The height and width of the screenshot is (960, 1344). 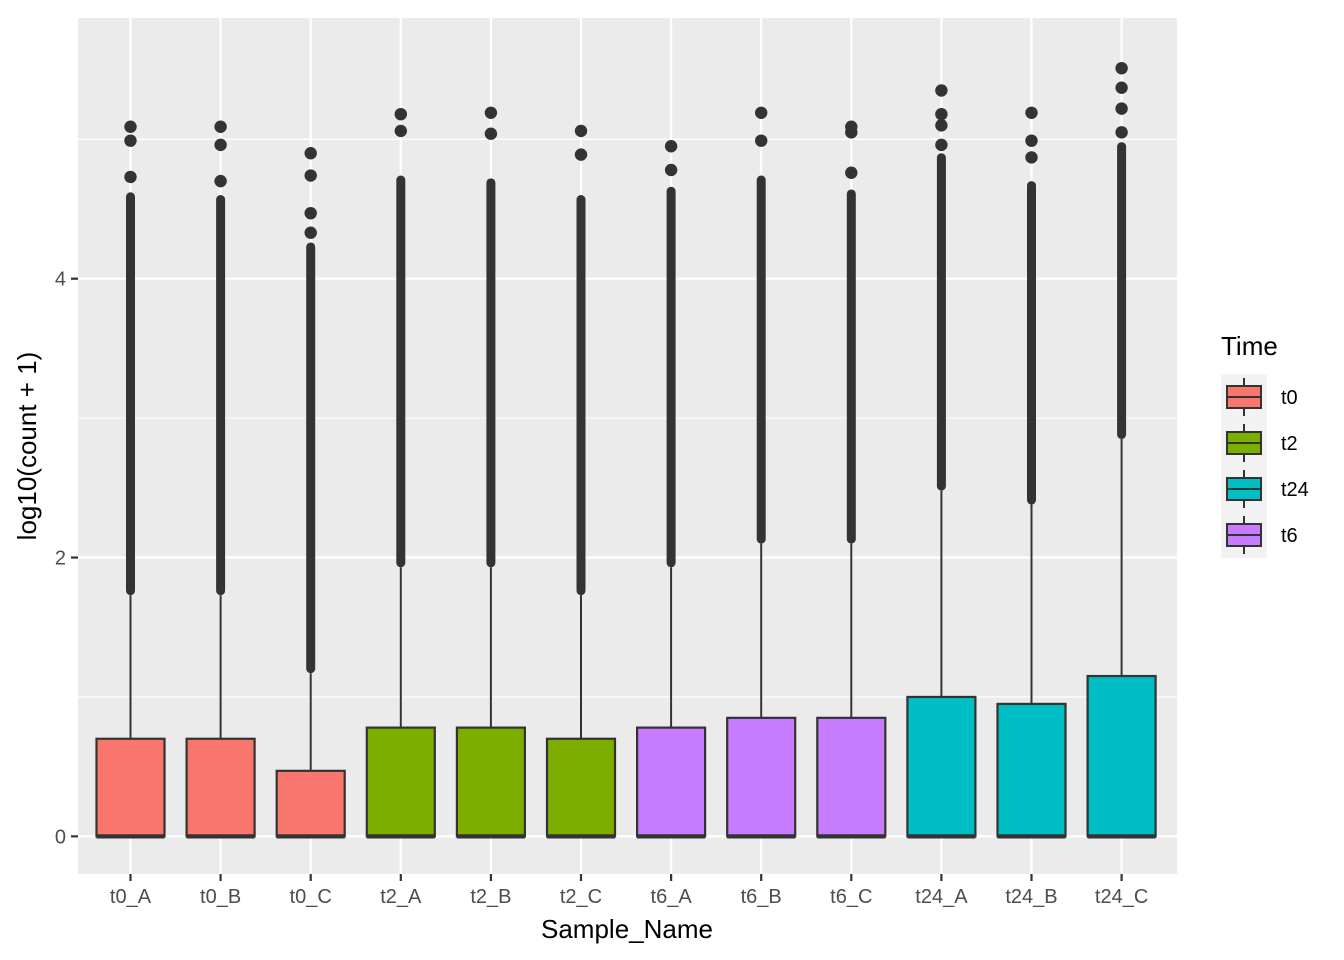 I want to click on box-t0_B, so click(x=220, y=479).